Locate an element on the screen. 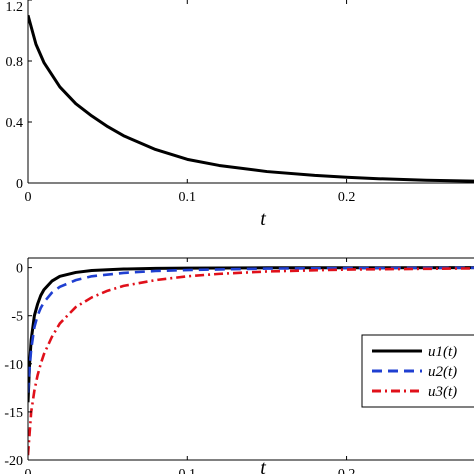 The width and height of the screenshot is (474, 474). legend-label-1: u1(t) is located at coordinates (442, 352).